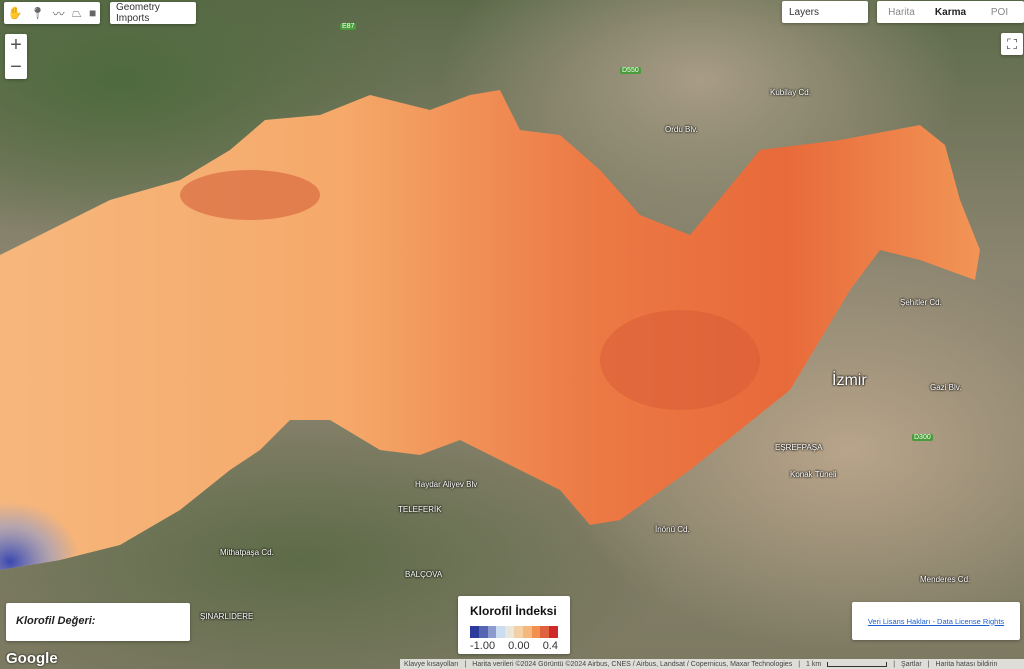 The height and width of the screenshot is (669, 1024). Describe the element at coordinates (799, 447) in the screenshot. I see `district-label: EŞREFPAŞA` at that location.